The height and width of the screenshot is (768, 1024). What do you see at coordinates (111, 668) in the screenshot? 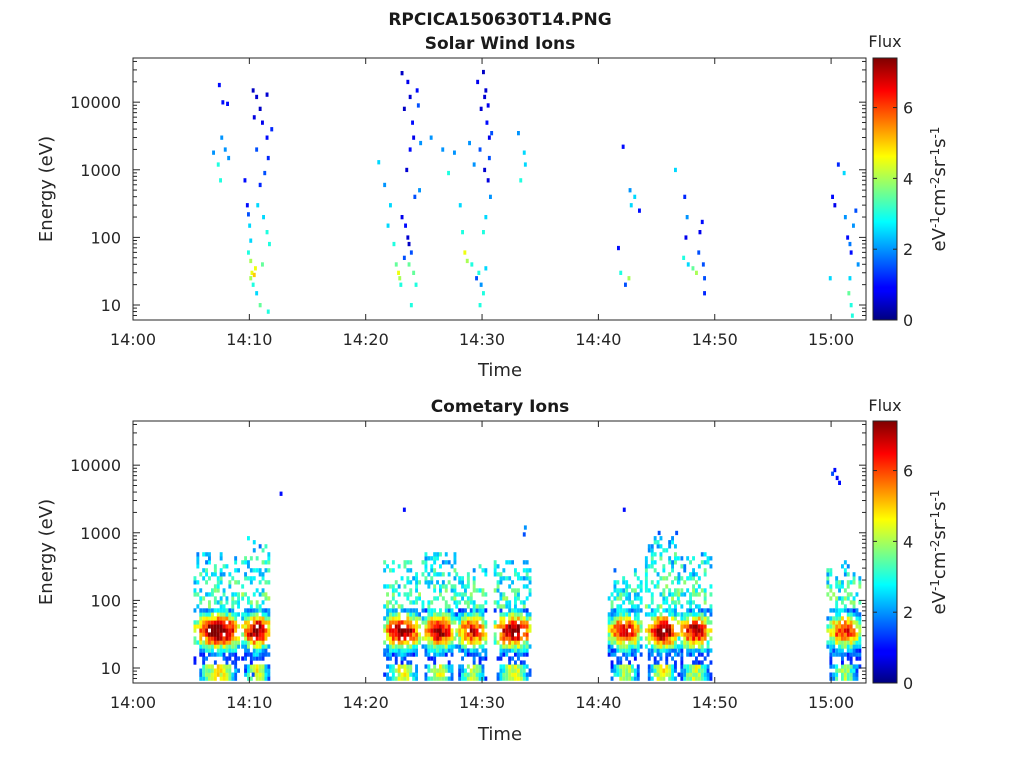
I see `y-tick-label: 10` at bounding box center [111, 668].